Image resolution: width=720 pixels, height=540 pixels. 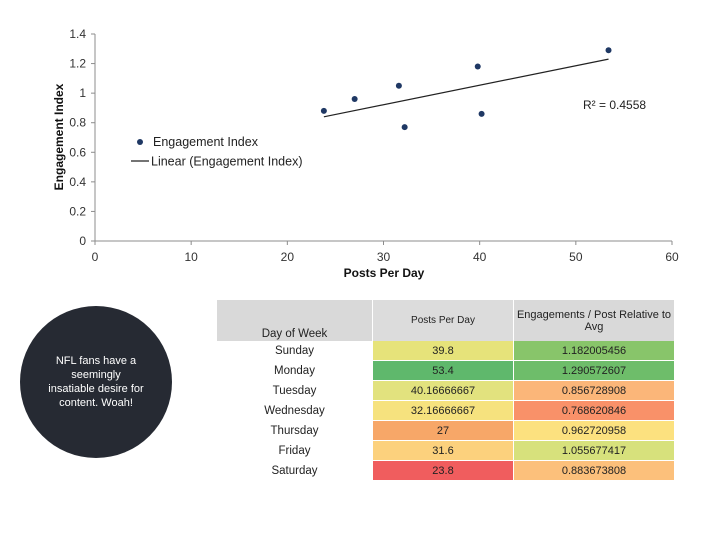 What do you see at coordinates (140, 142) in the screenshot?
I see `legend-marker-icon` at bounding box center [140, 142].